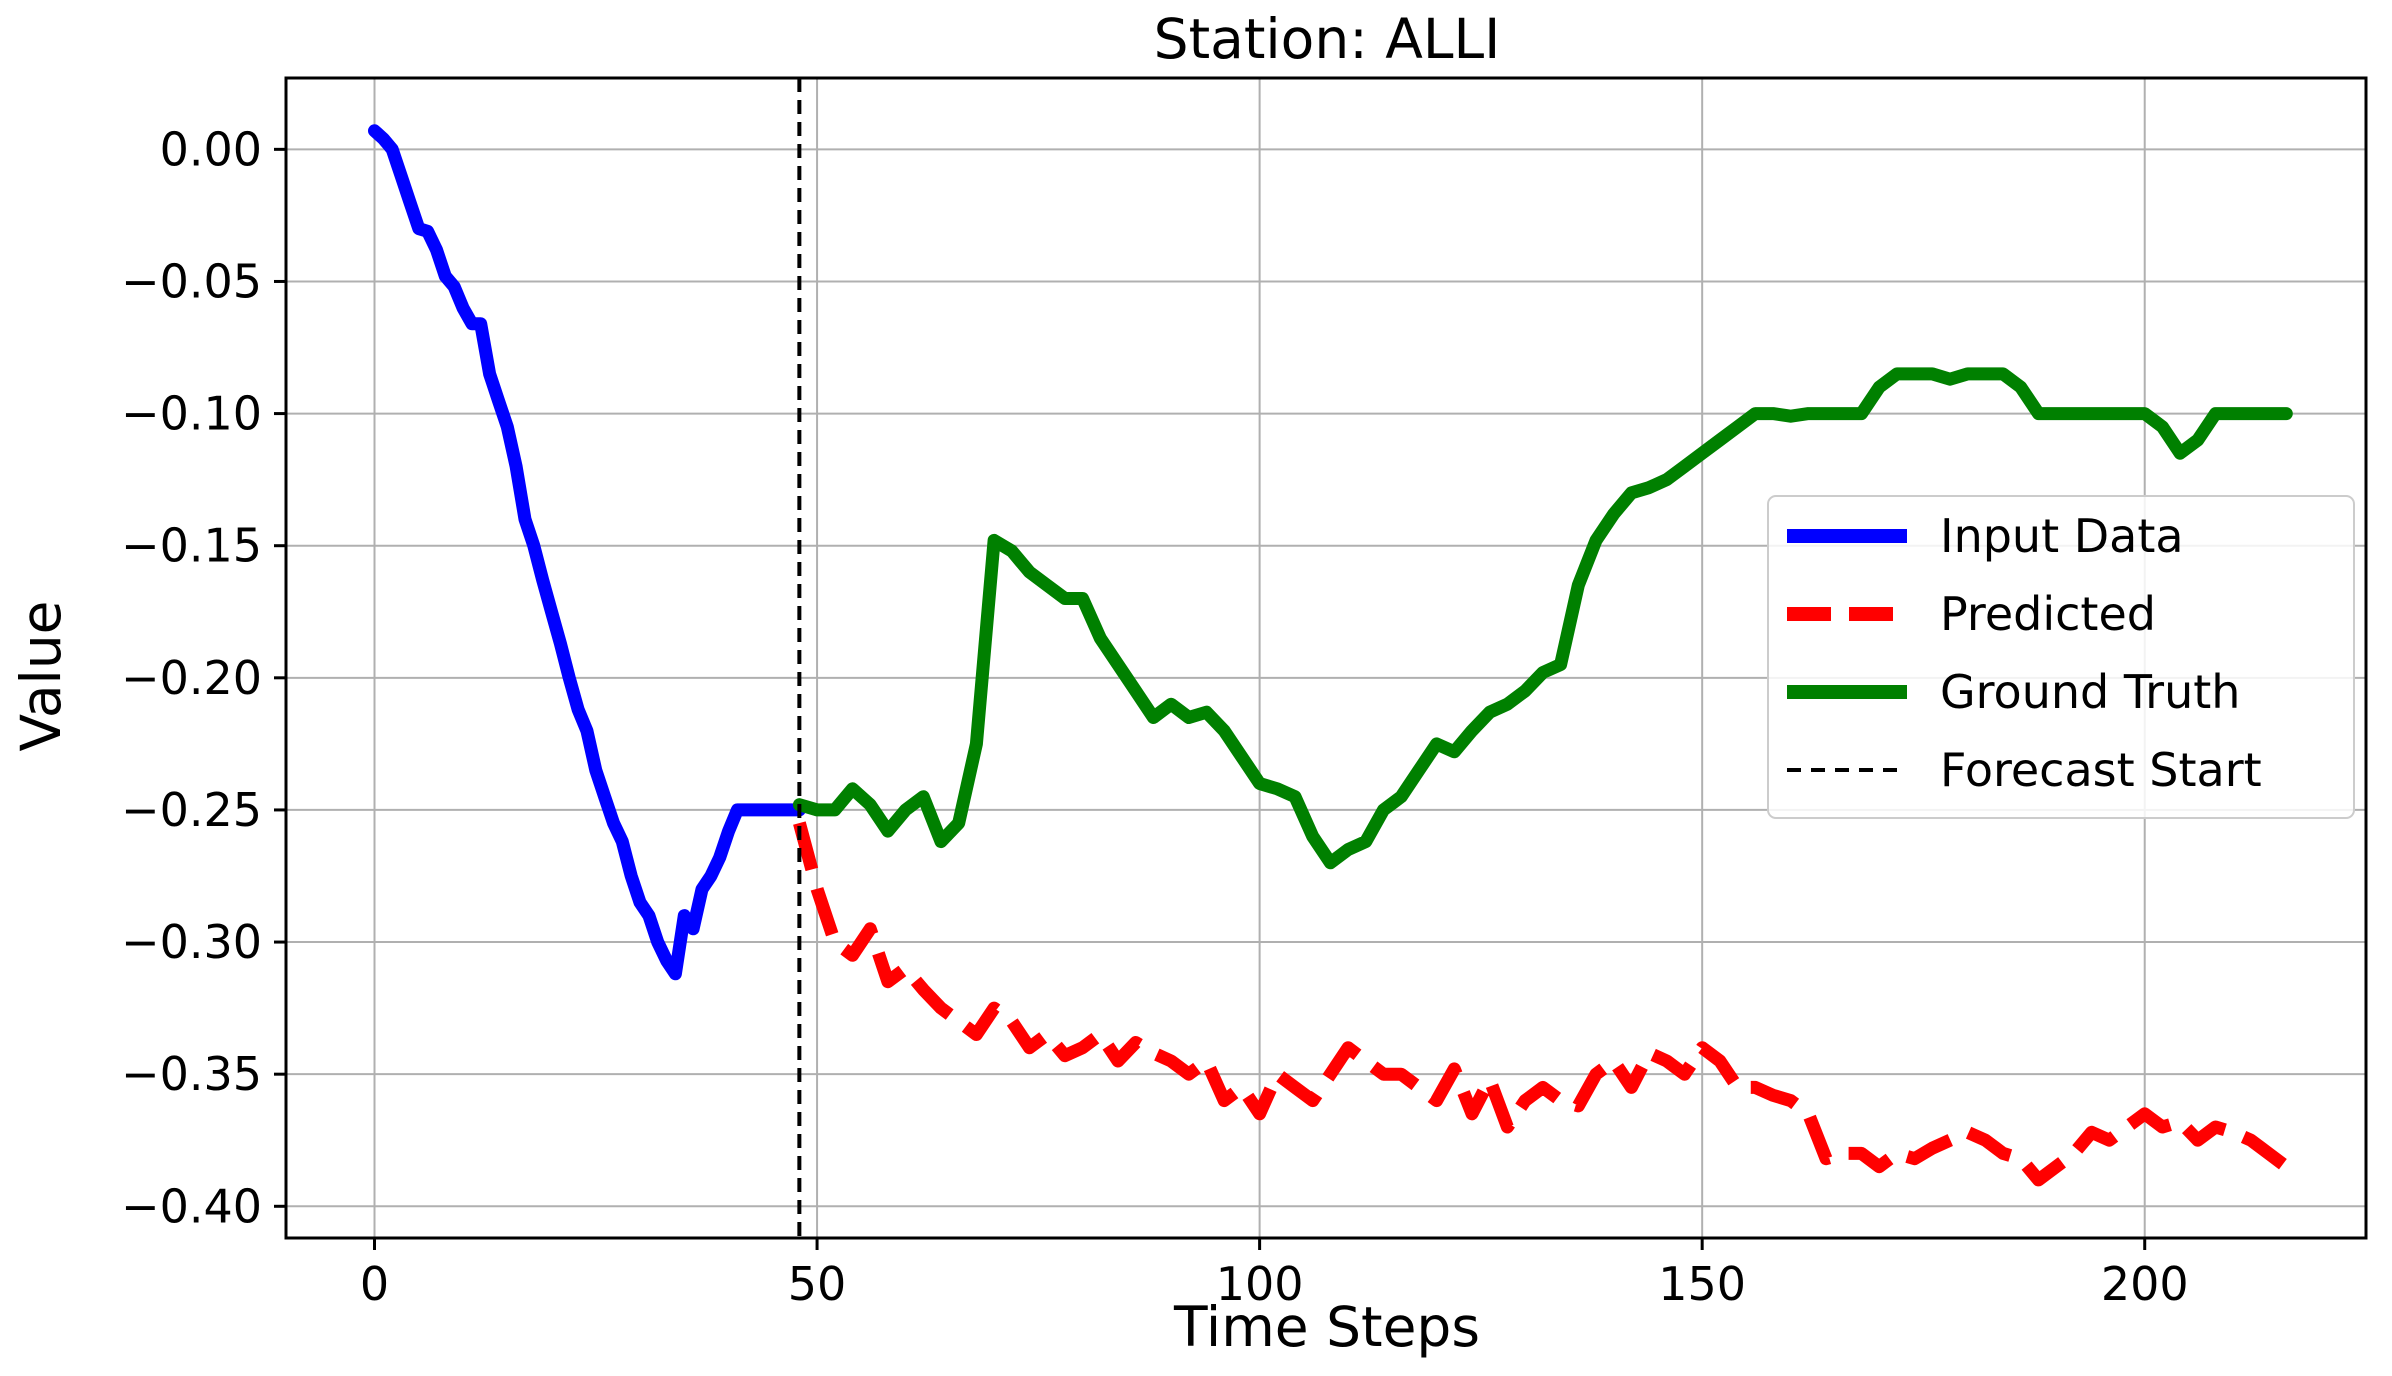 The width and height of the screenshot is (2392, 1376). What do you see at coordinates (2062, 536) in the screenshot?
I see `legend-label-input-data: Input Data` at bounding box center [2062, 536].